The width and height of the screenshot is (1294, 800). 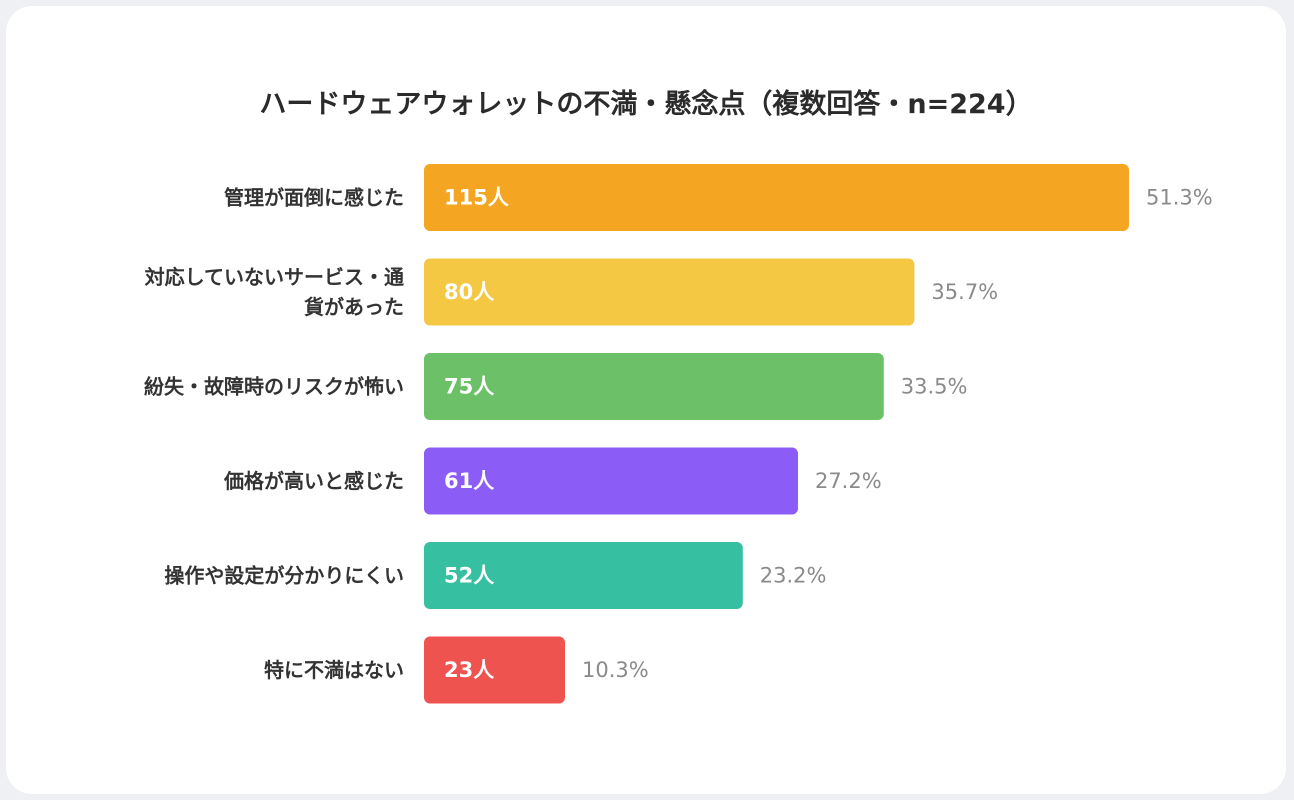 I want to click on percent-label: 35.7%, so click(x=964, y=292).